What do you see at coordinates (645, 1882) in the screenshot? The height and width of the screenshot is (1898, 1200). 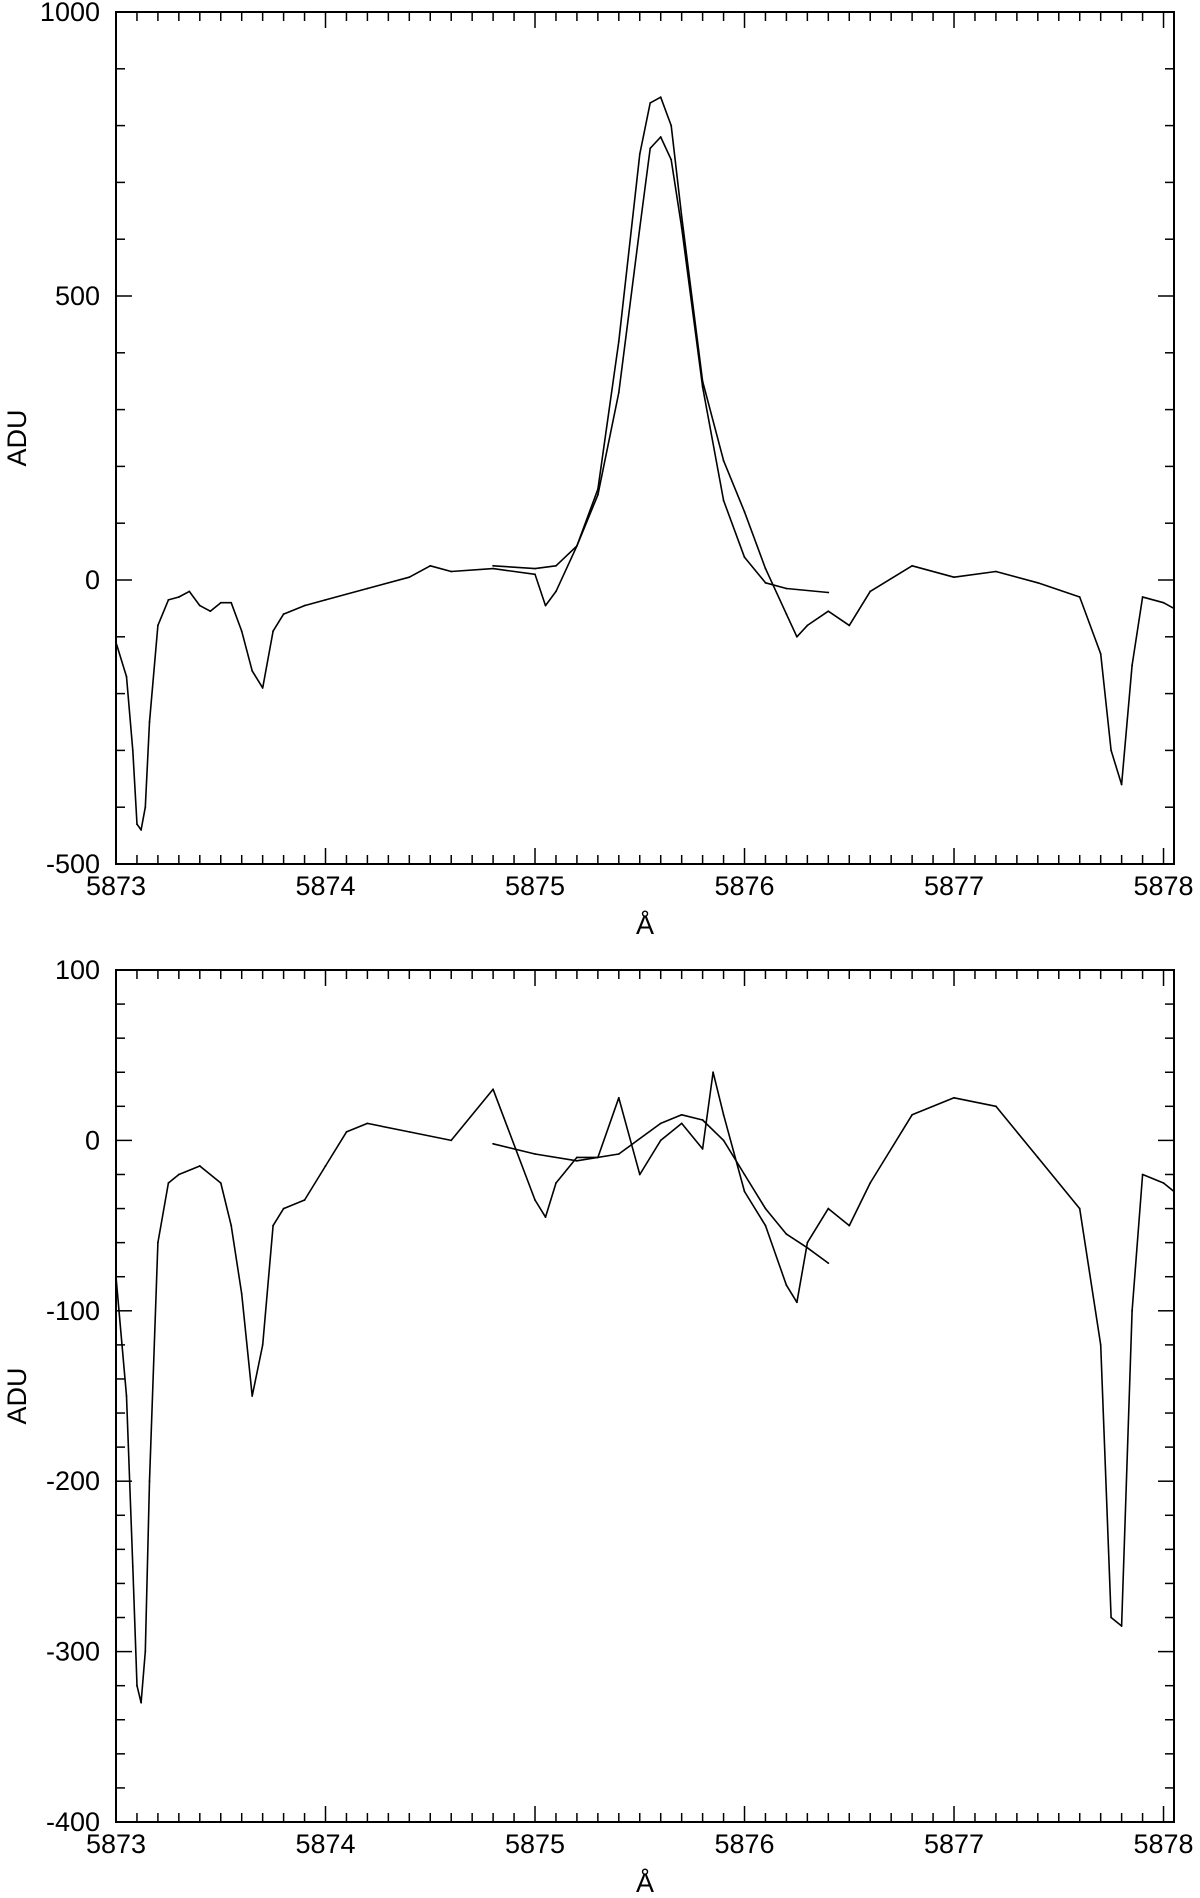 I see `x-axis-label: Å` at bounding box center [645, 1882].